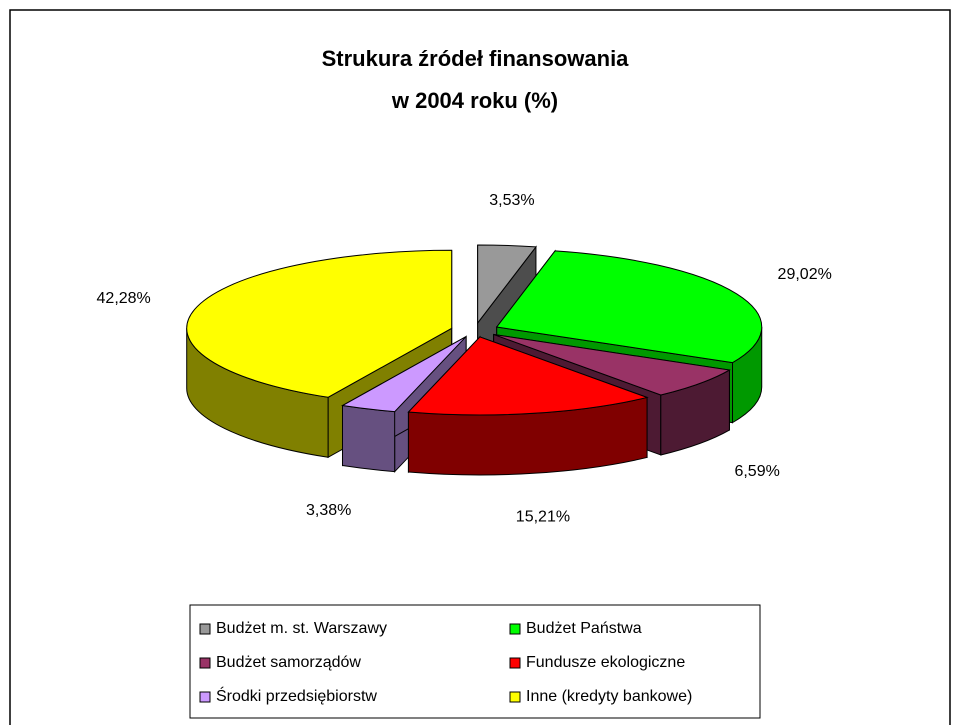  Describe the element at coordinates (296, 695) in the screenshot. I see `legend-label: Środki przedsiębiorstw` at that location.